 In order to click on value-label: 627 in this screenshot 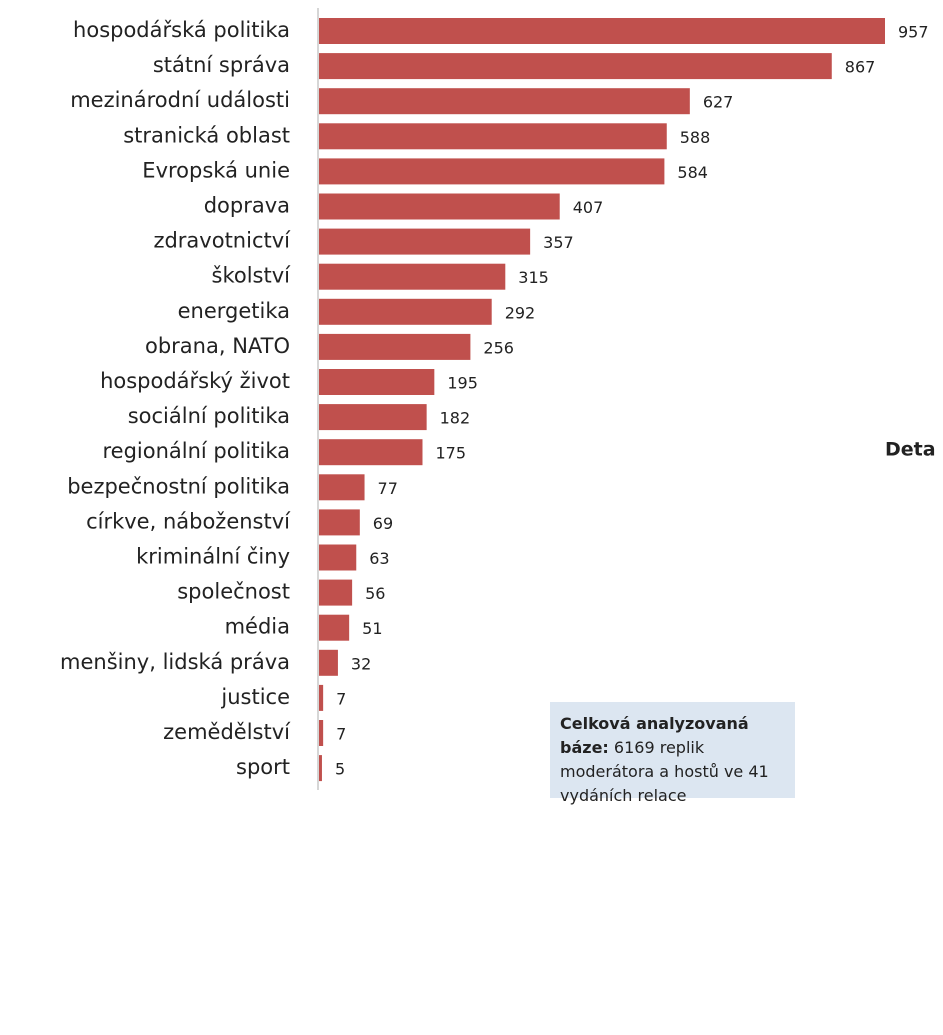, I will do `click(718, 102)`.